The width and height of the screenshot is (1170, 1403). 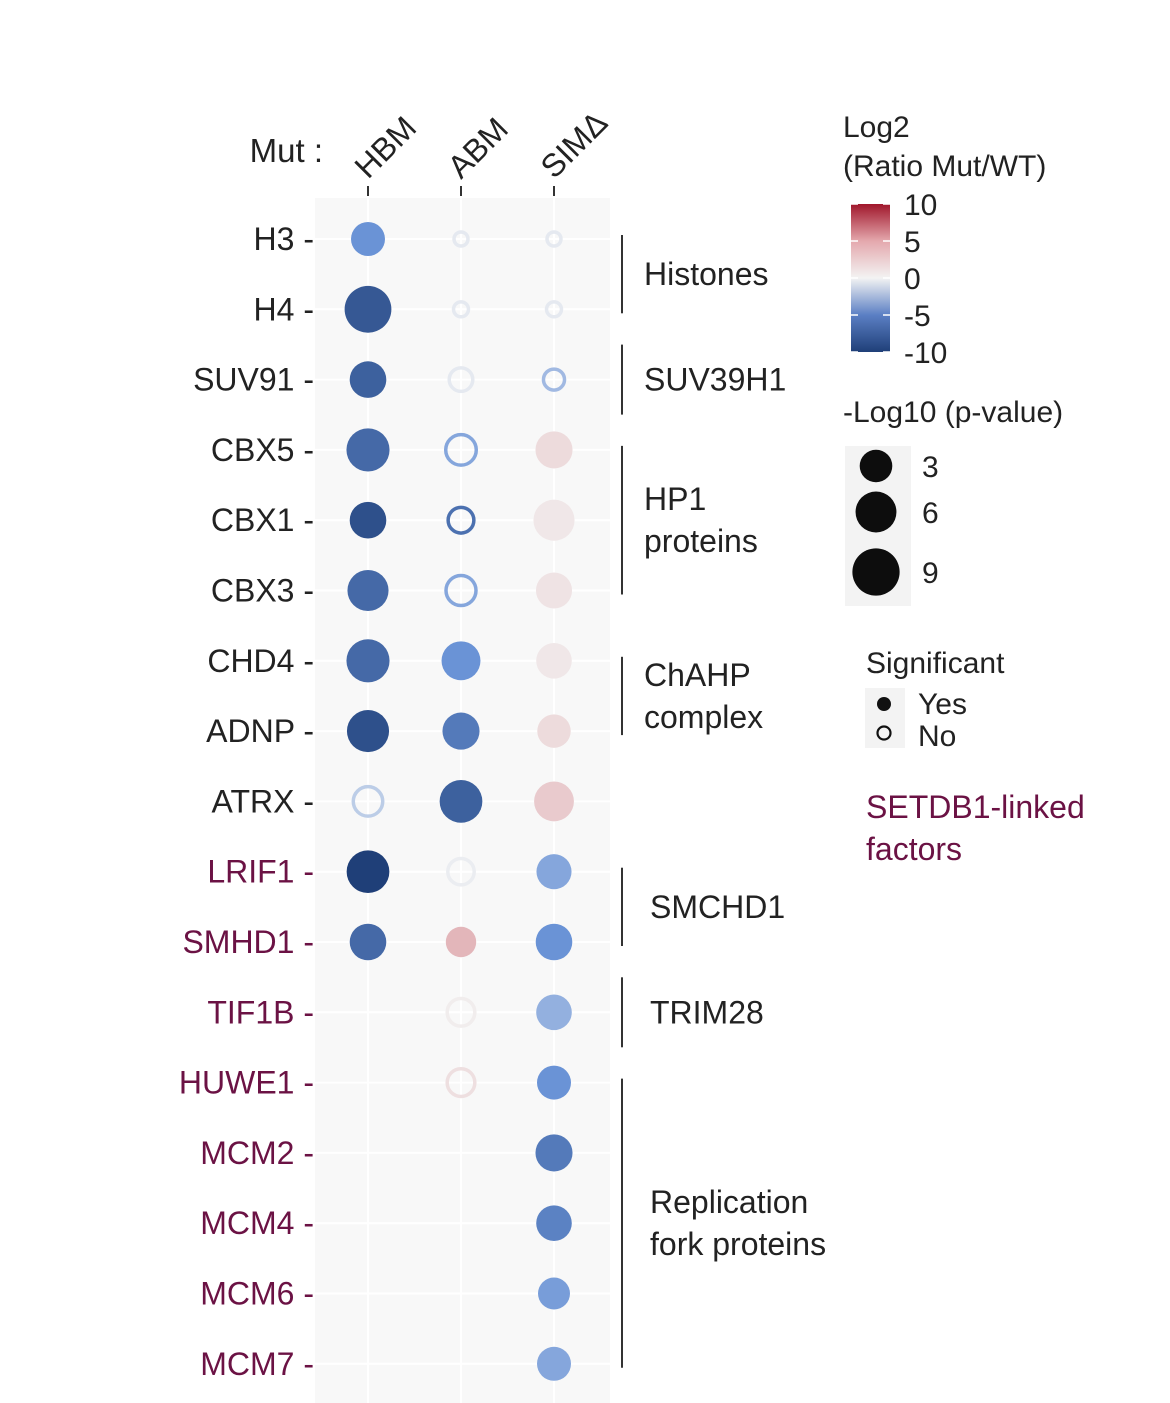 What do you see at coordinates (703, 717) in the screenshot?
I see `group-label-chahp-complex-line-2: complex` at bounding box center [703, 717].